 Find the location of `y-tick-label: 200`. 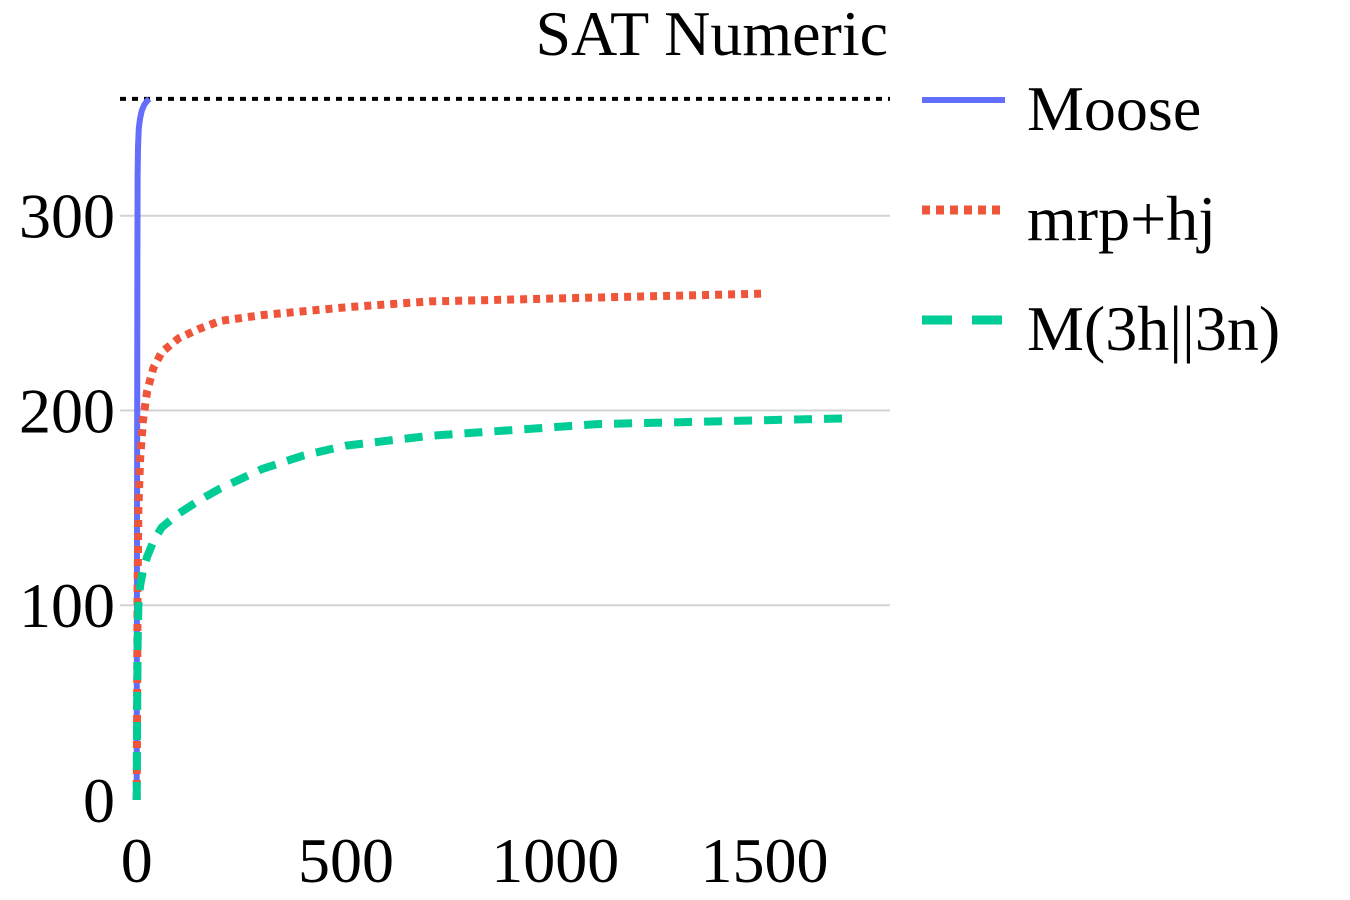

y-tick-label: 200 is located at coordinates (67, 410).